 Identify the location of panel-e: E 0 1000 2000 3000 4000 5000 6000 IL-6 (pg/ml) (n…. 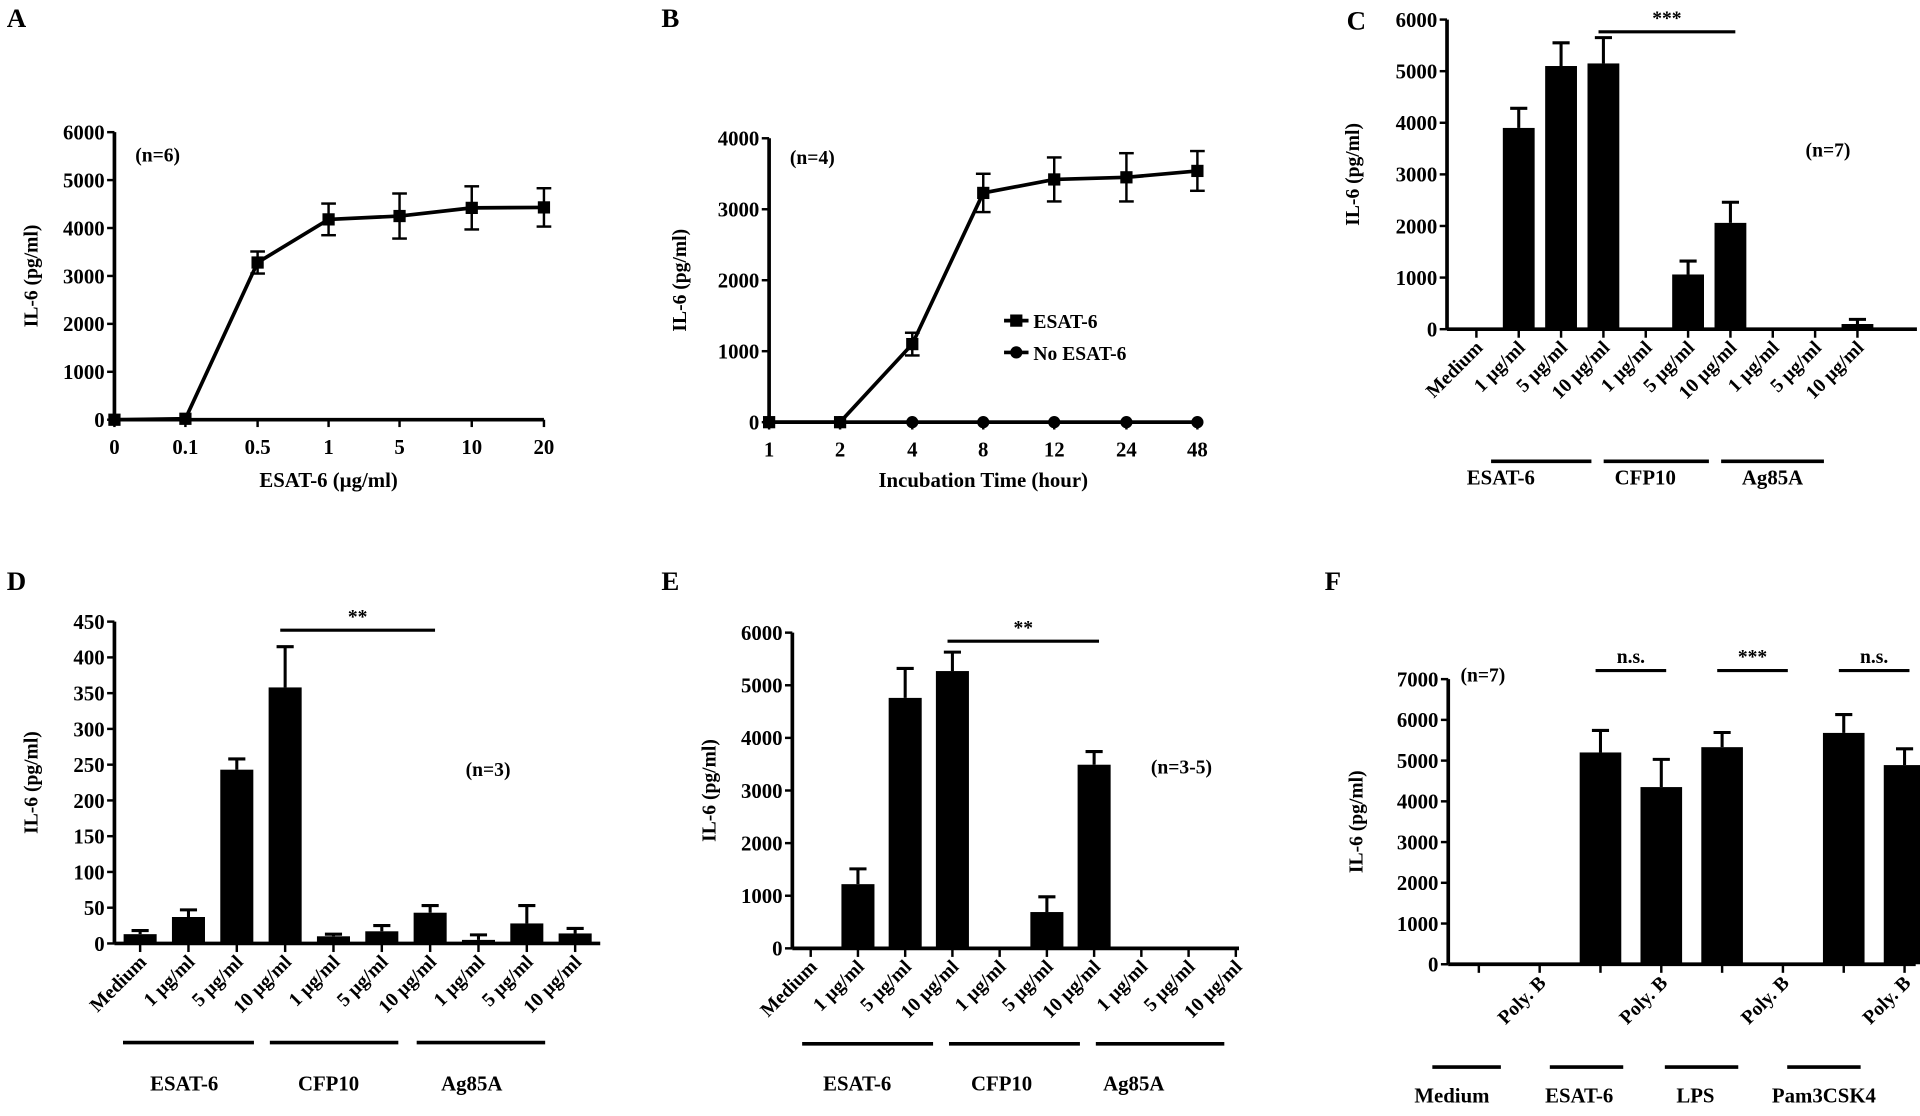
(954, 830).